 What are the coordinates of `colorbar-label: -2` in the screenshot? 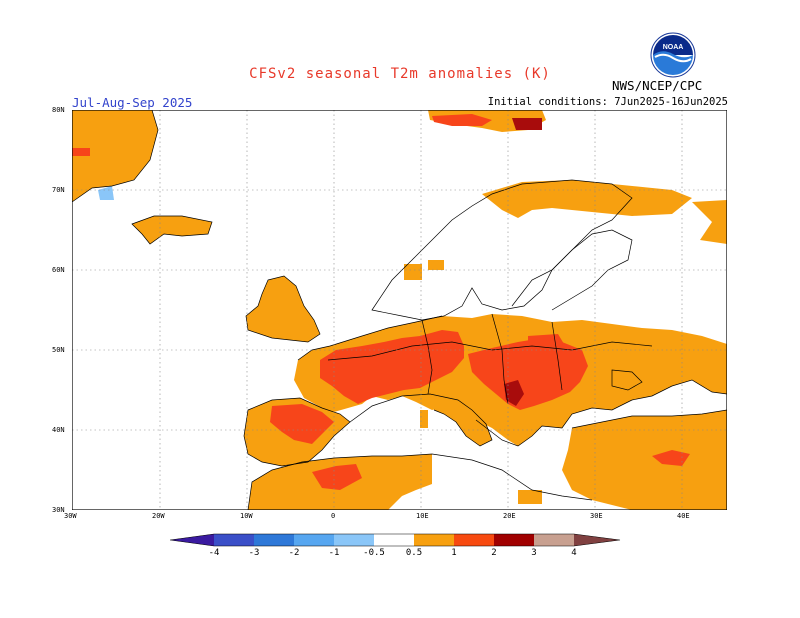 It's located at (294, 553).